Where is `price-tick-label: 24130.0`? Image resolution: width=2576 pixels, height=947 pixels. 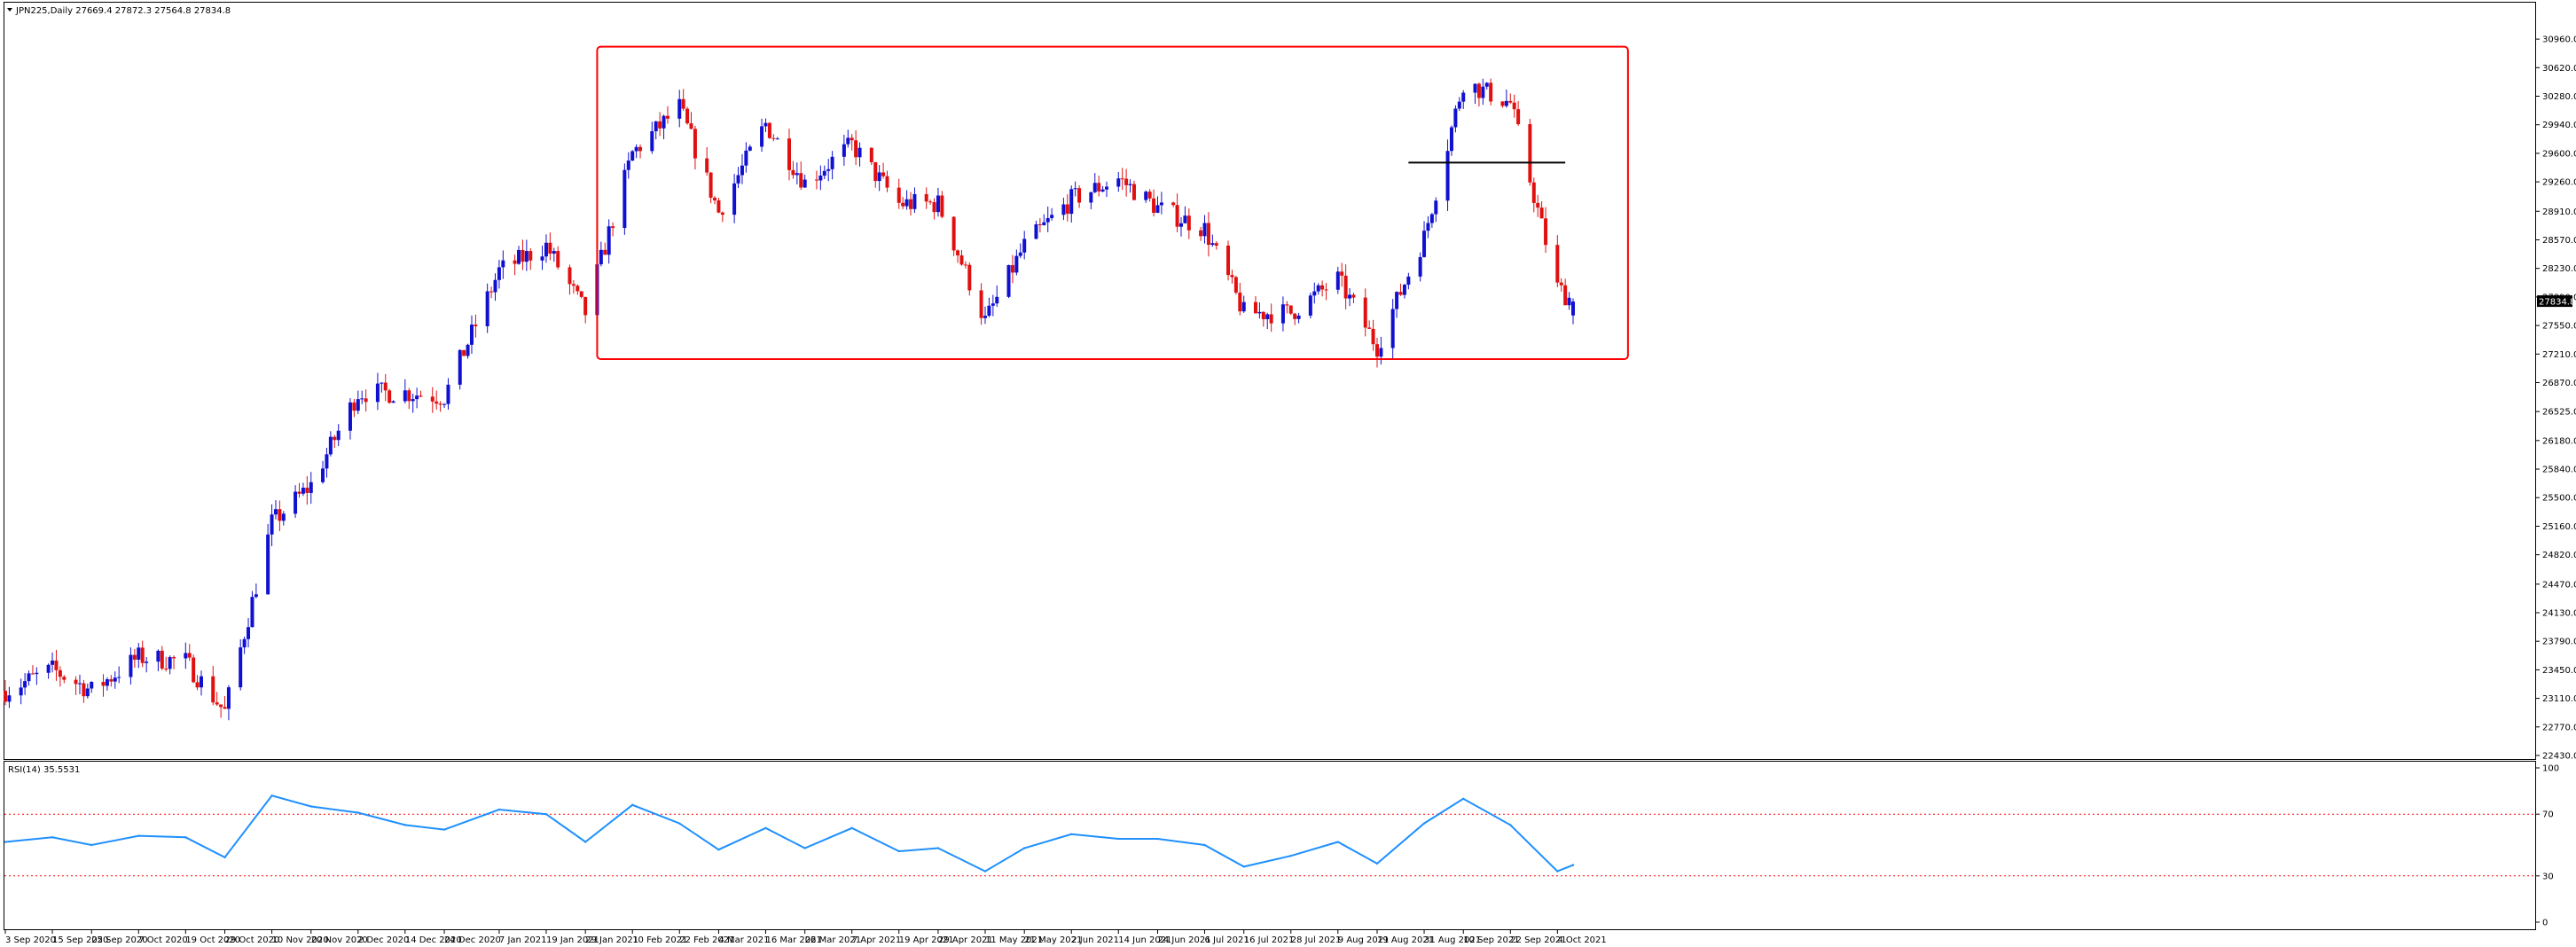 price-tick-label: 24130.0 is located at coordinates (2559, 613).